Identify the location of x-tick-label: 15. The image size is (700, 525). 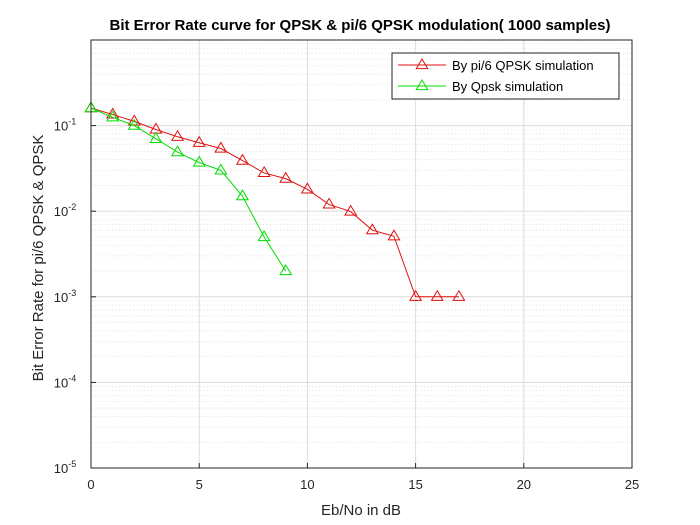
(415, 484).